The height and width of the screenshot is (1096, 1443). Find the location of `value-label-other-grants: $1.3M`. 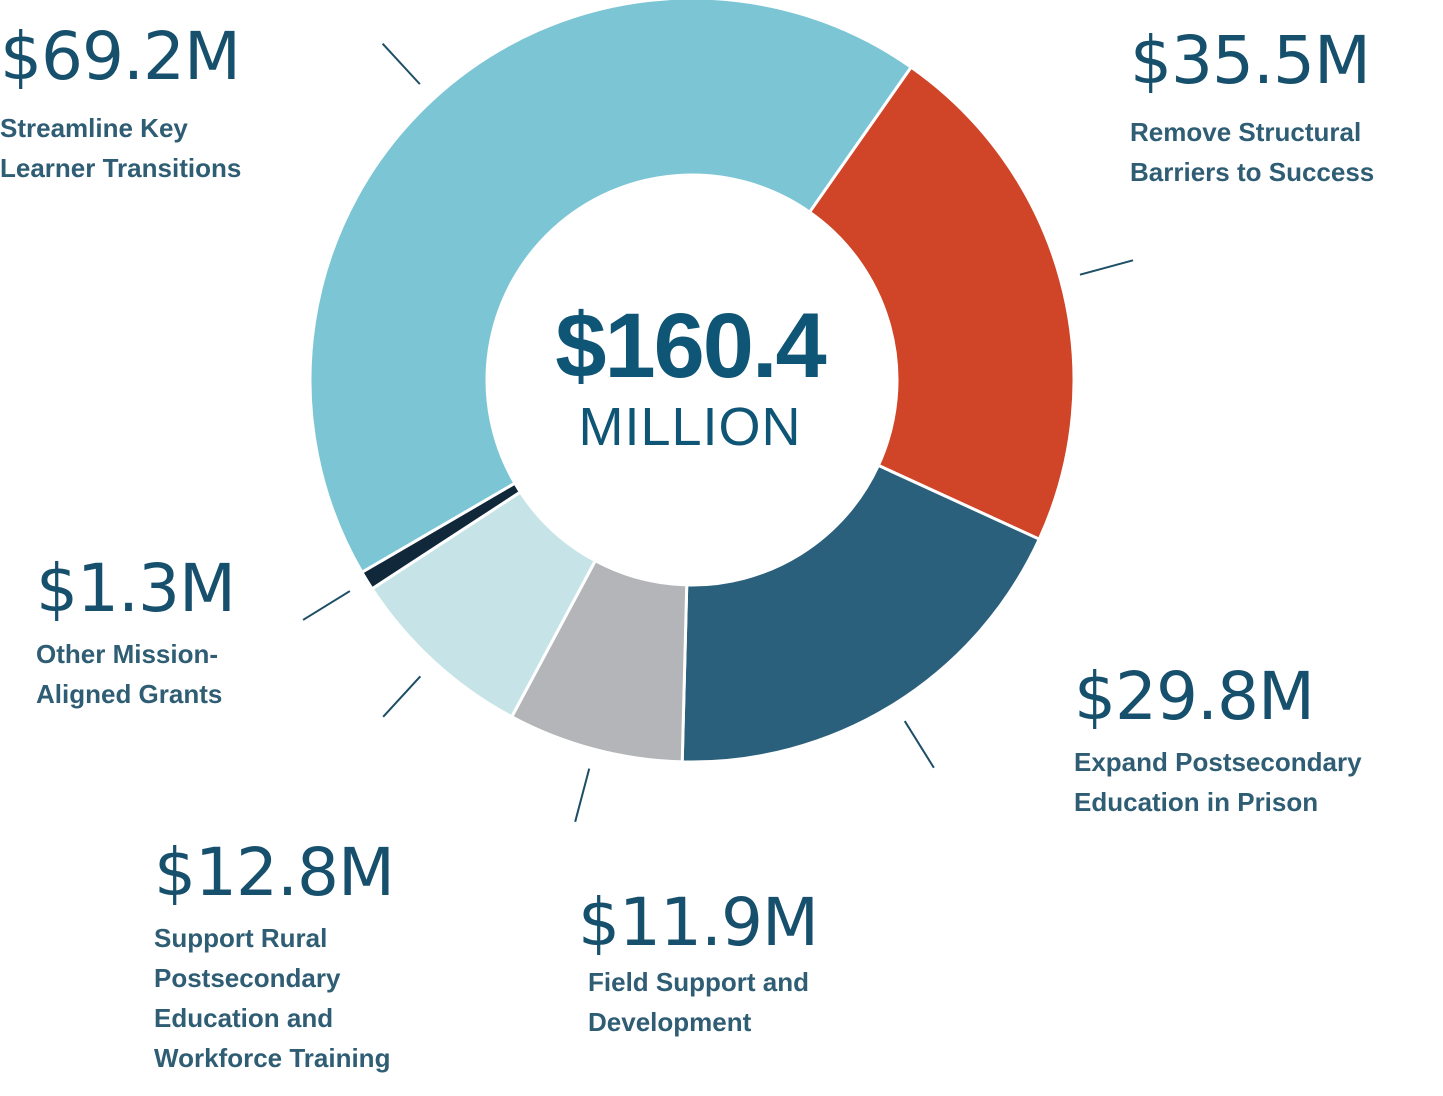

value-label-other-grants: $1.3M is located at coordinates (136, 588).